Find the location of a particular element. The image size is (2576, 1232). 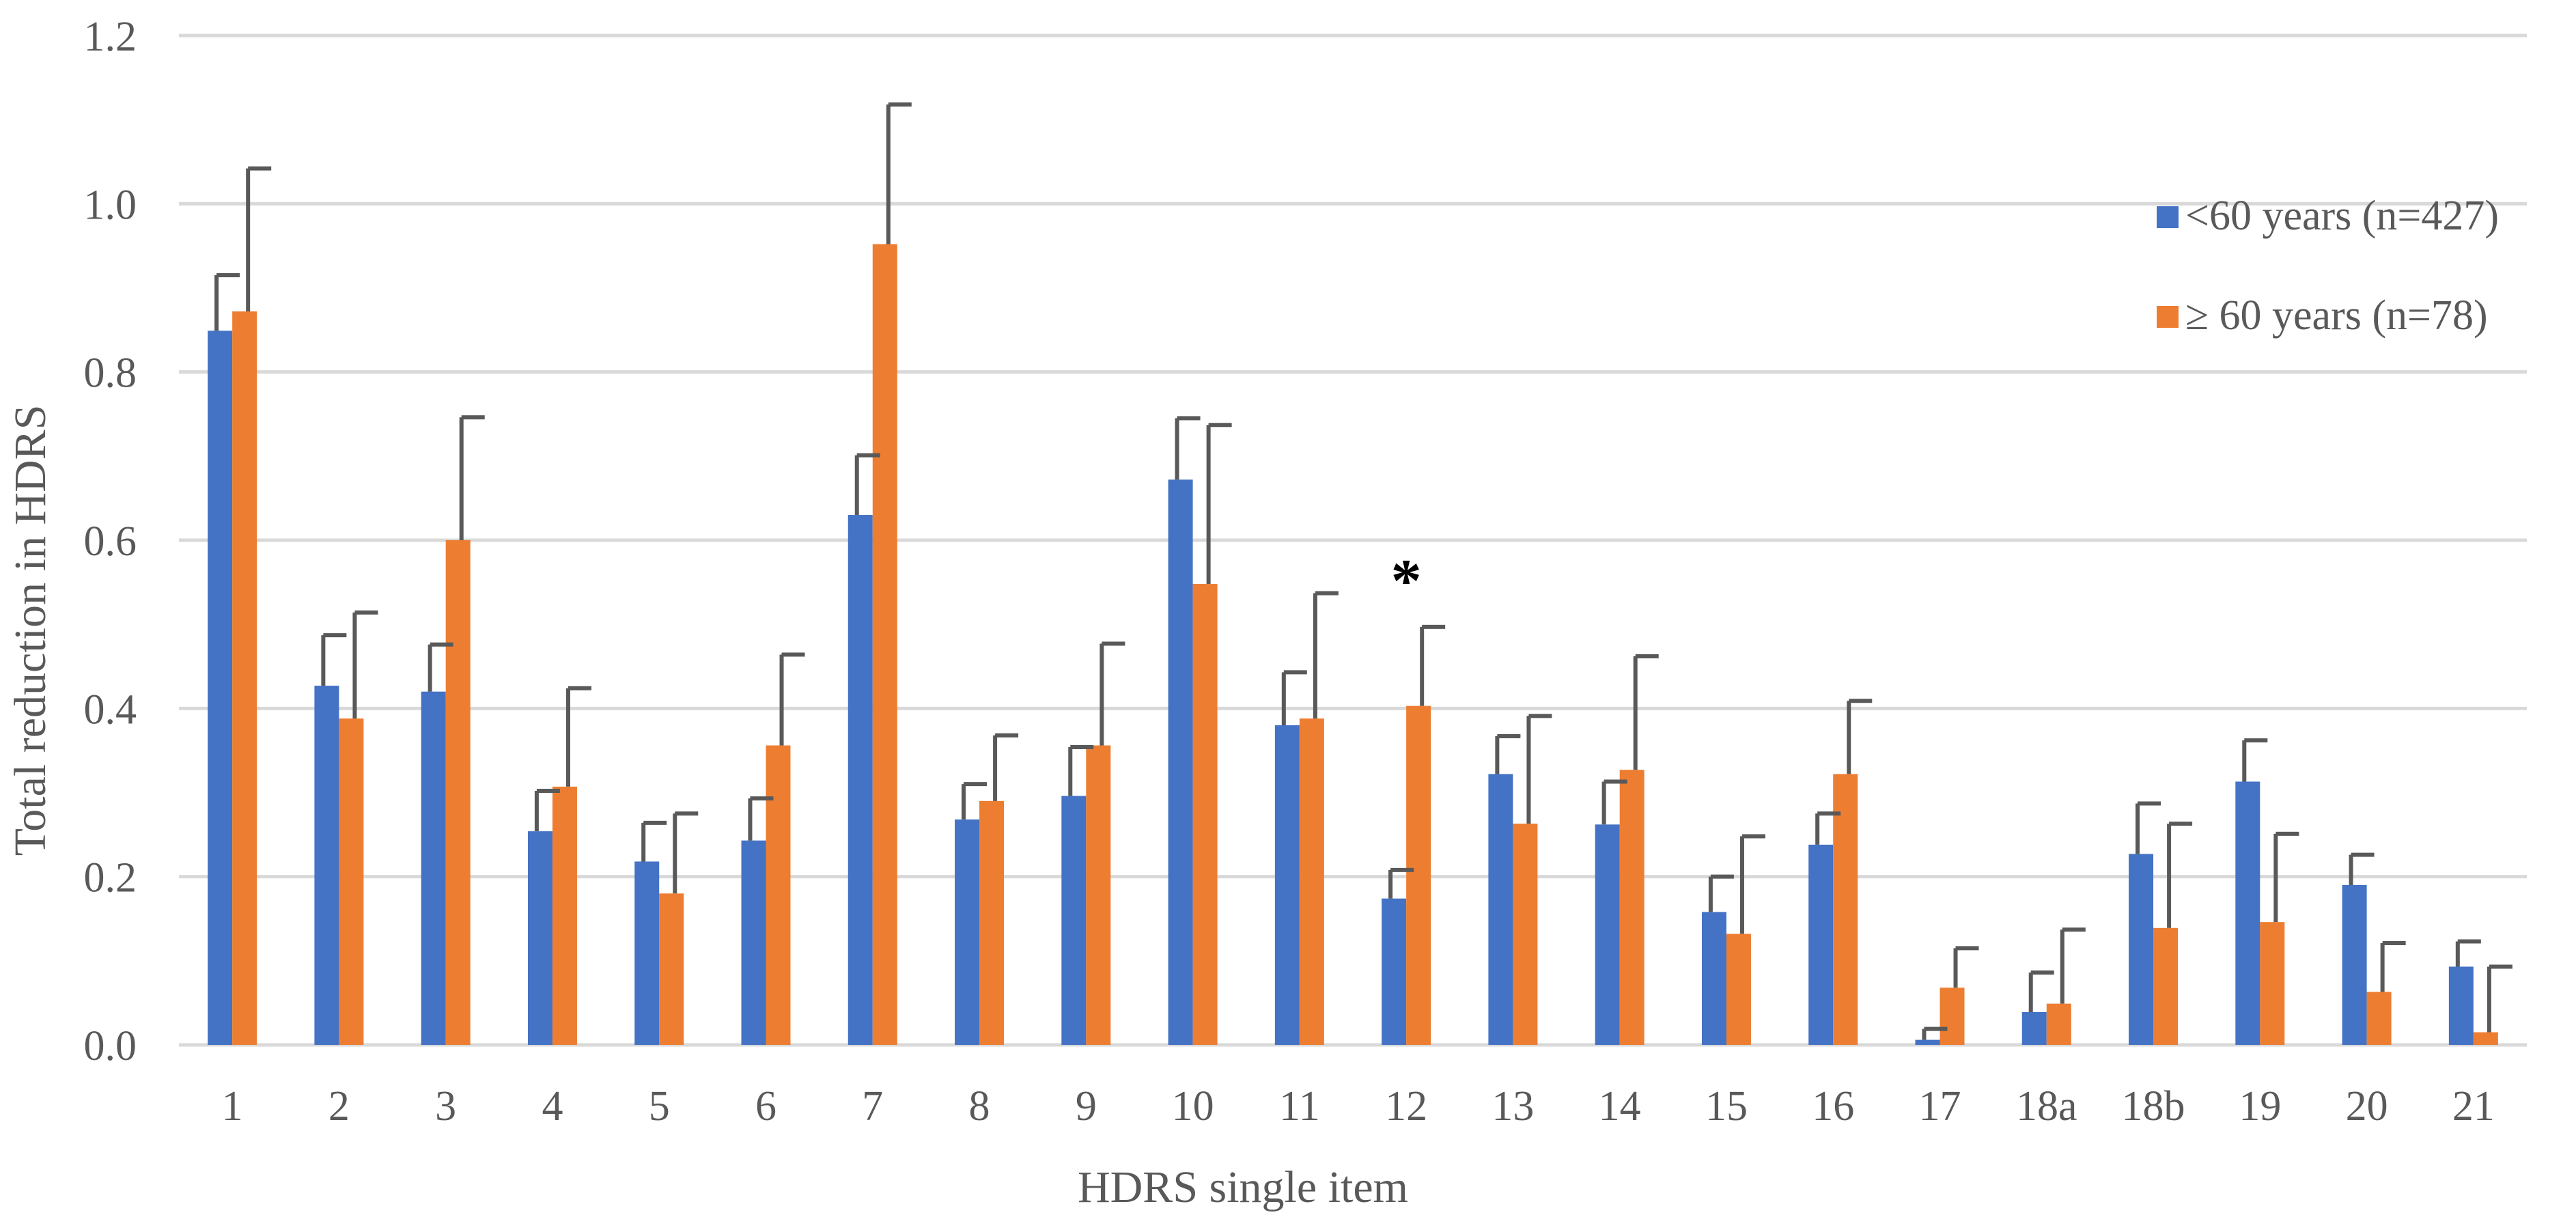

bar-under-60-item-18a is located at coordinates (2034, 1028).